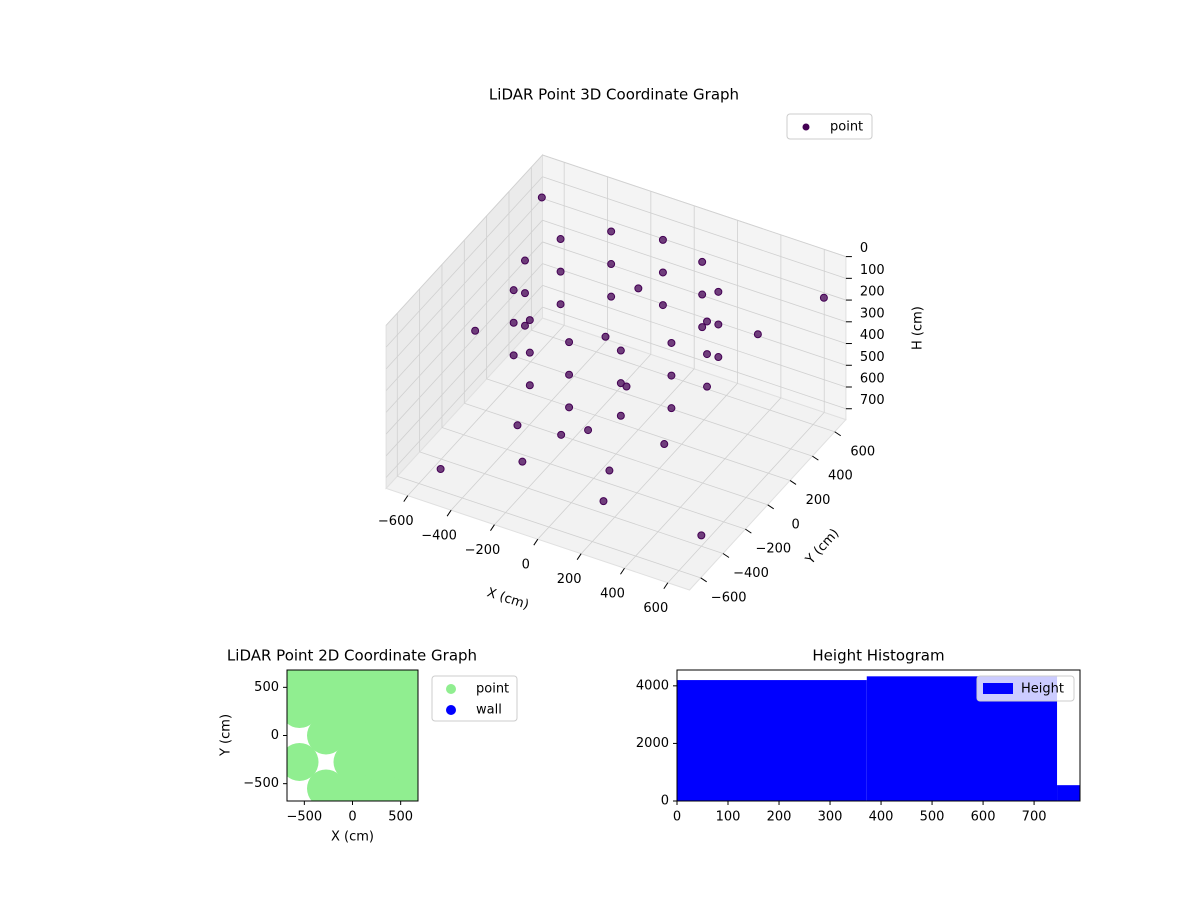  Describe the element at coordinates (862, 451) in the screenshot. I see `y-tick-label: 600` at that location.